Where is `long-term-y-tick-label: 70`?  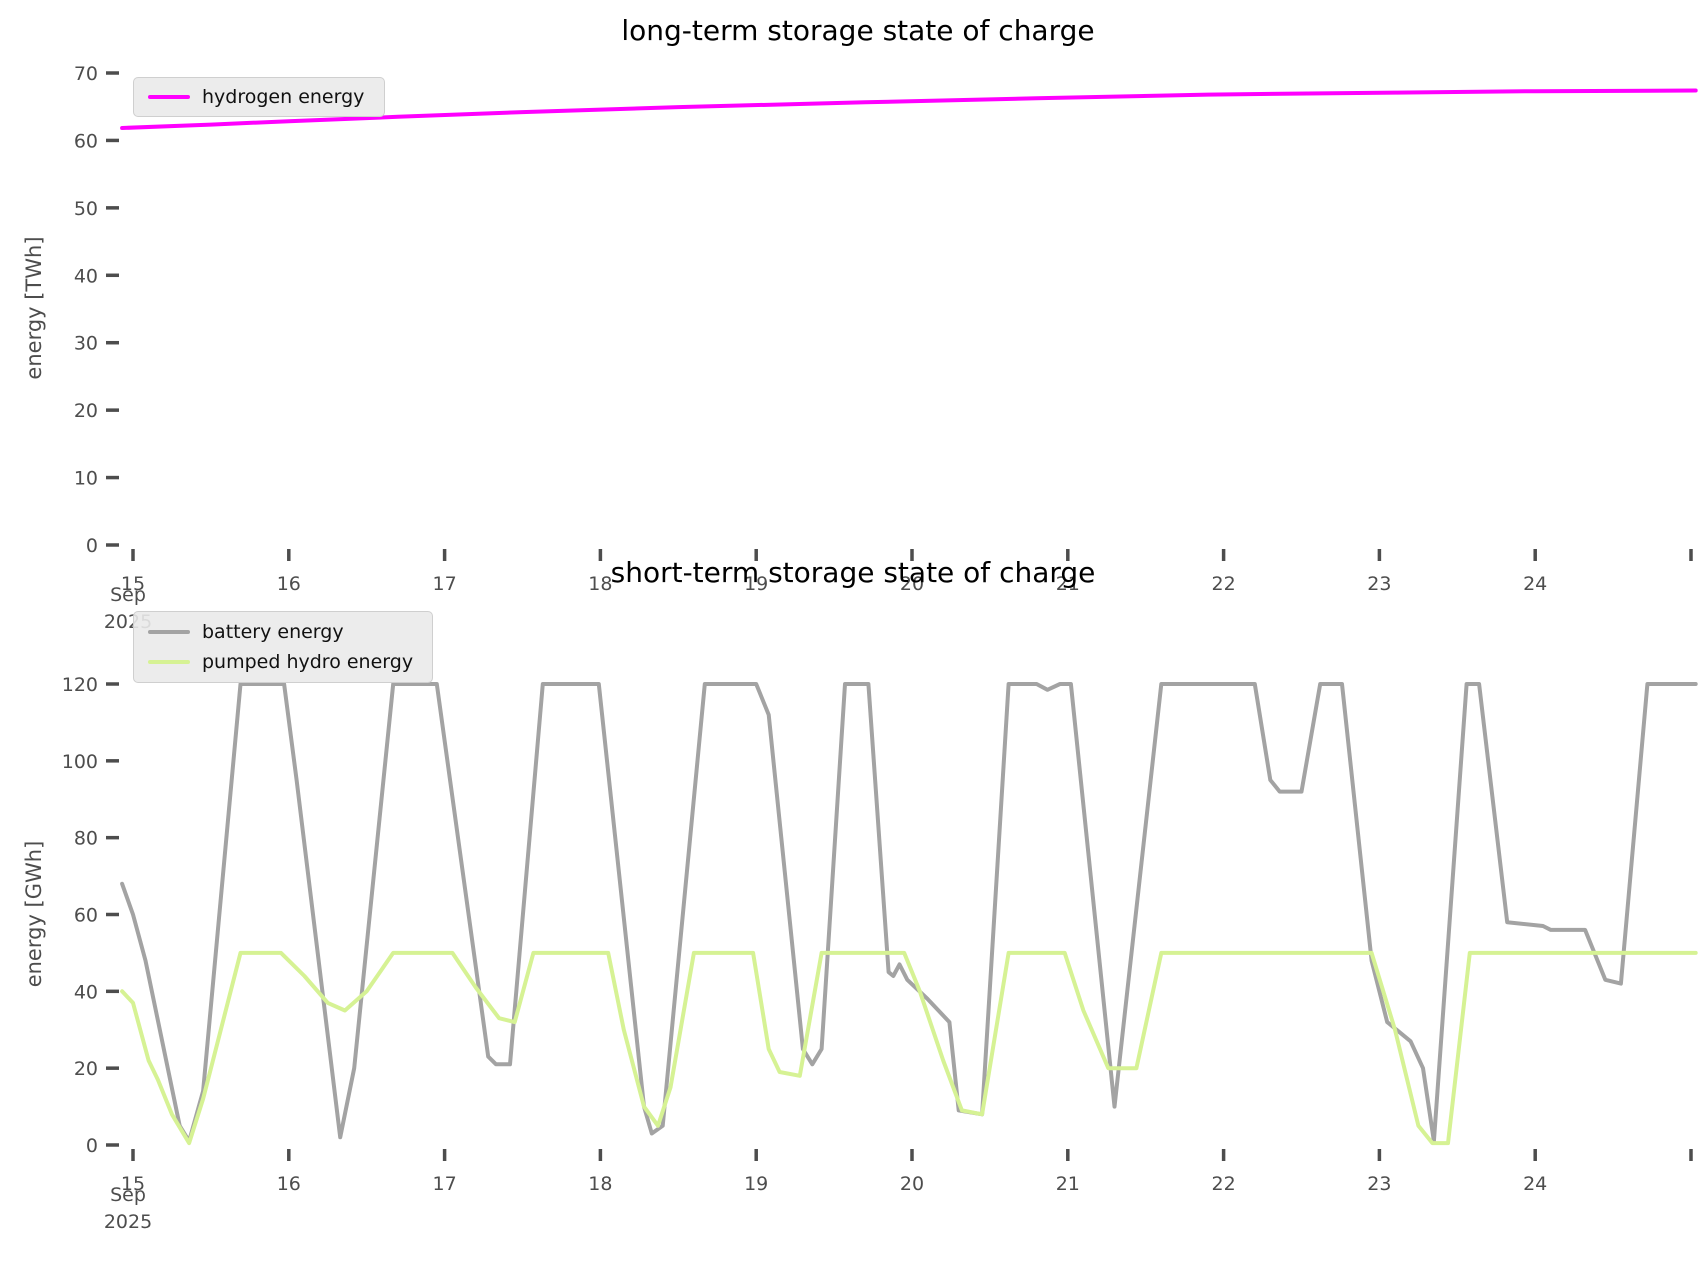
long-term-y-tick-label: 70 is located at coordinates (86, 74).